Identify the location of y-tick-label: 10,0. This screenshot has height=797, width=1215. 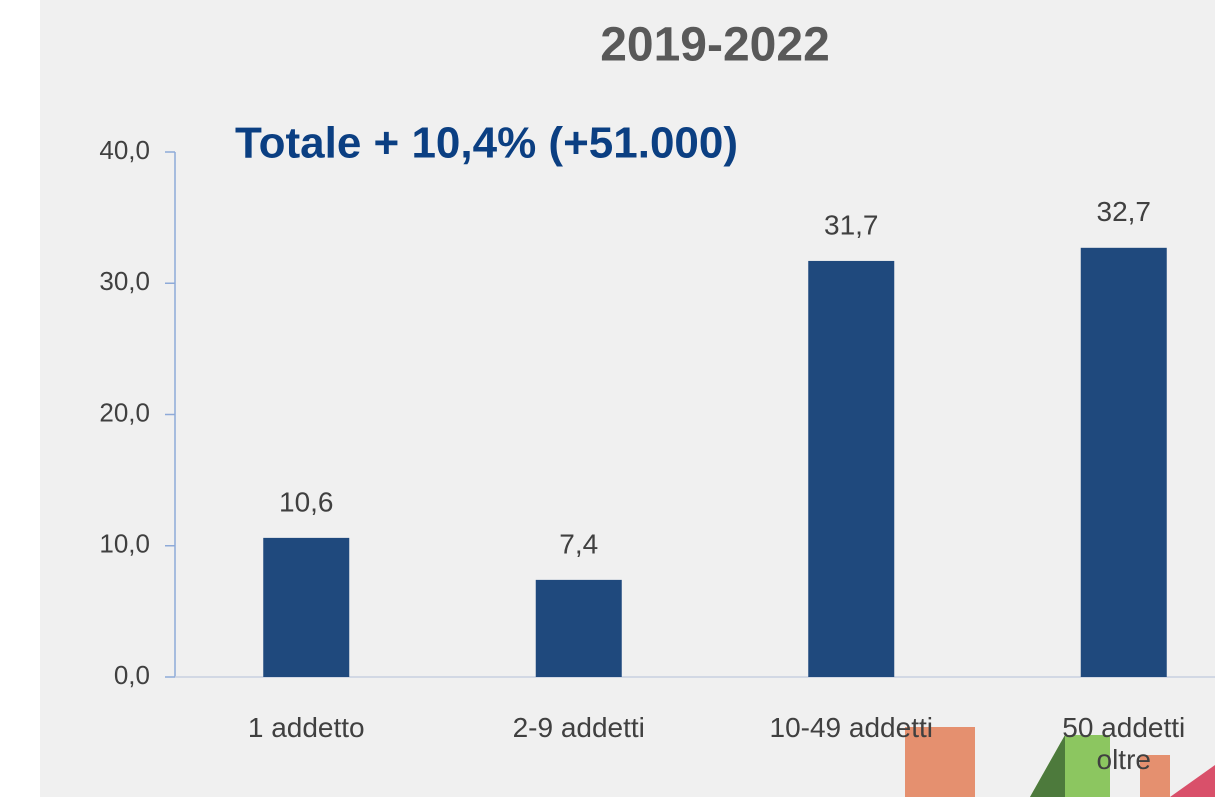
(124, 544).